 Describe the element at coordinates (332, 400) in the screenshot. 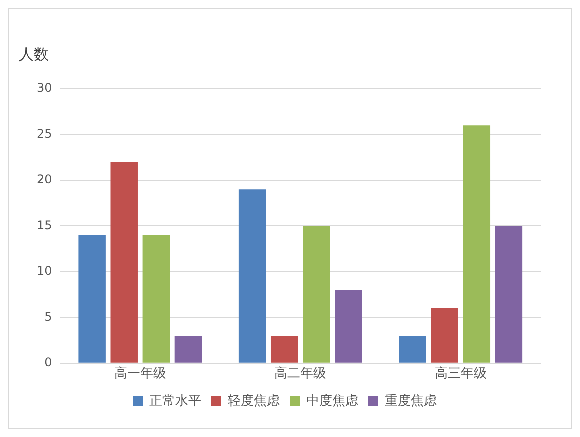

I see `legend-label: 中度焦虑` at that location.